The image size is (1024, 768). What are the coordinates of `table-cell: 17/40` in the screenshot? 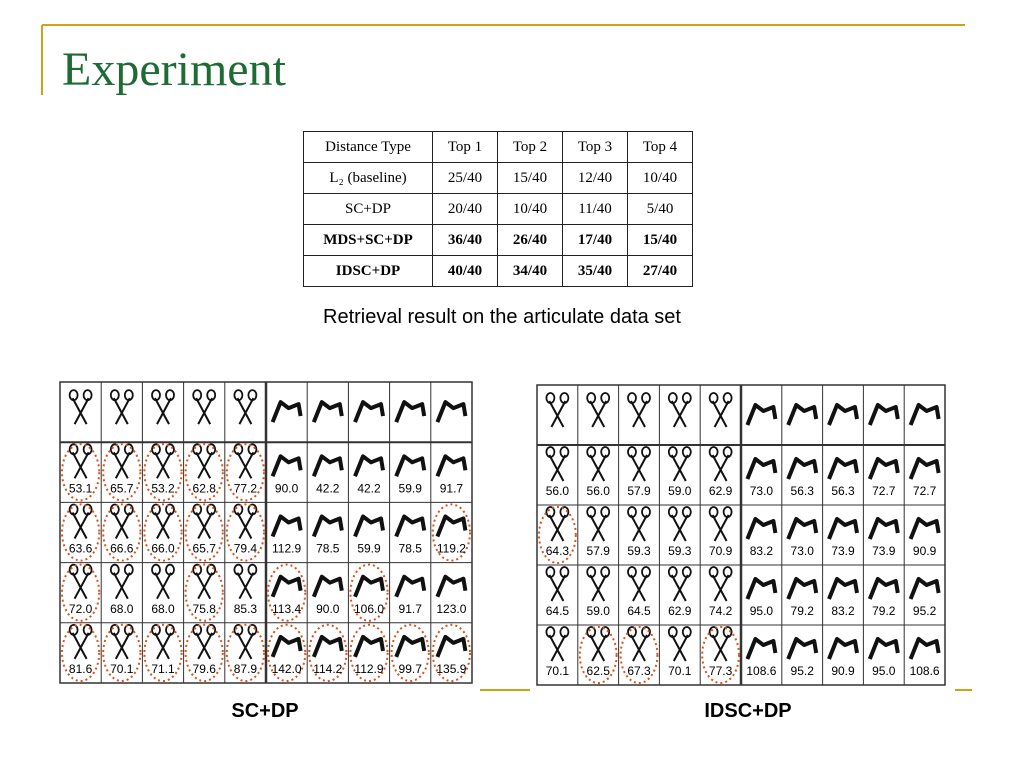 It's located at (595, 240).